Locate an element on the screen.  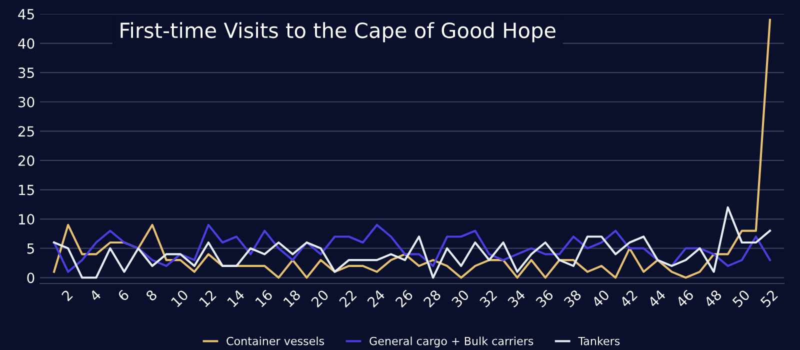
x-tick-label: 10 is located at coordinates (179, 298).